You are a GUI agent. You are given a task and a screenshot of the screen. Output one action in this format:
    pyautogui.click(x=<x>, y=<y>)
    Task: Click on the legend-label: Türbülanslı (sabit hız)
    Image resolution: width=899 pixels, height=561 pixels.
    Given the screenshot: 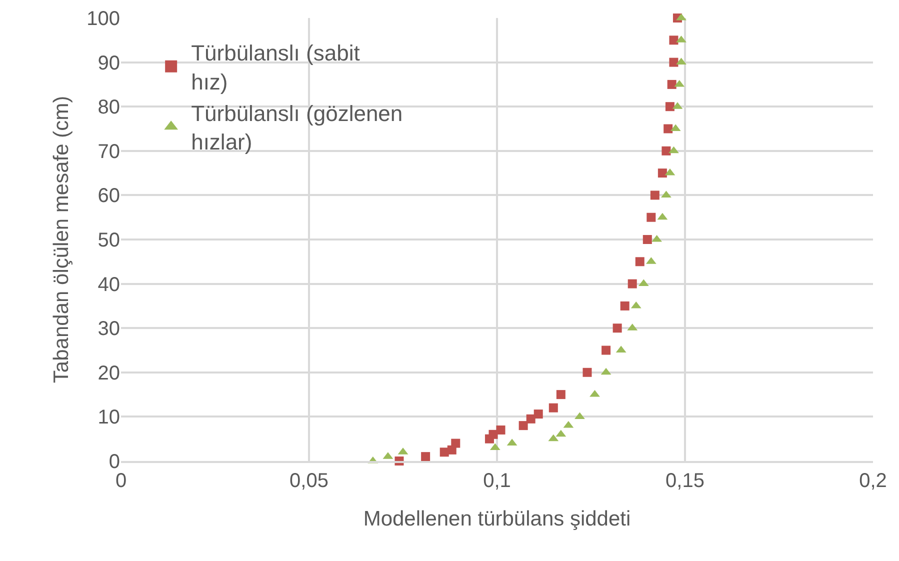 What is the action you would take?
    pyautogui.click(x=275, y=67)
    